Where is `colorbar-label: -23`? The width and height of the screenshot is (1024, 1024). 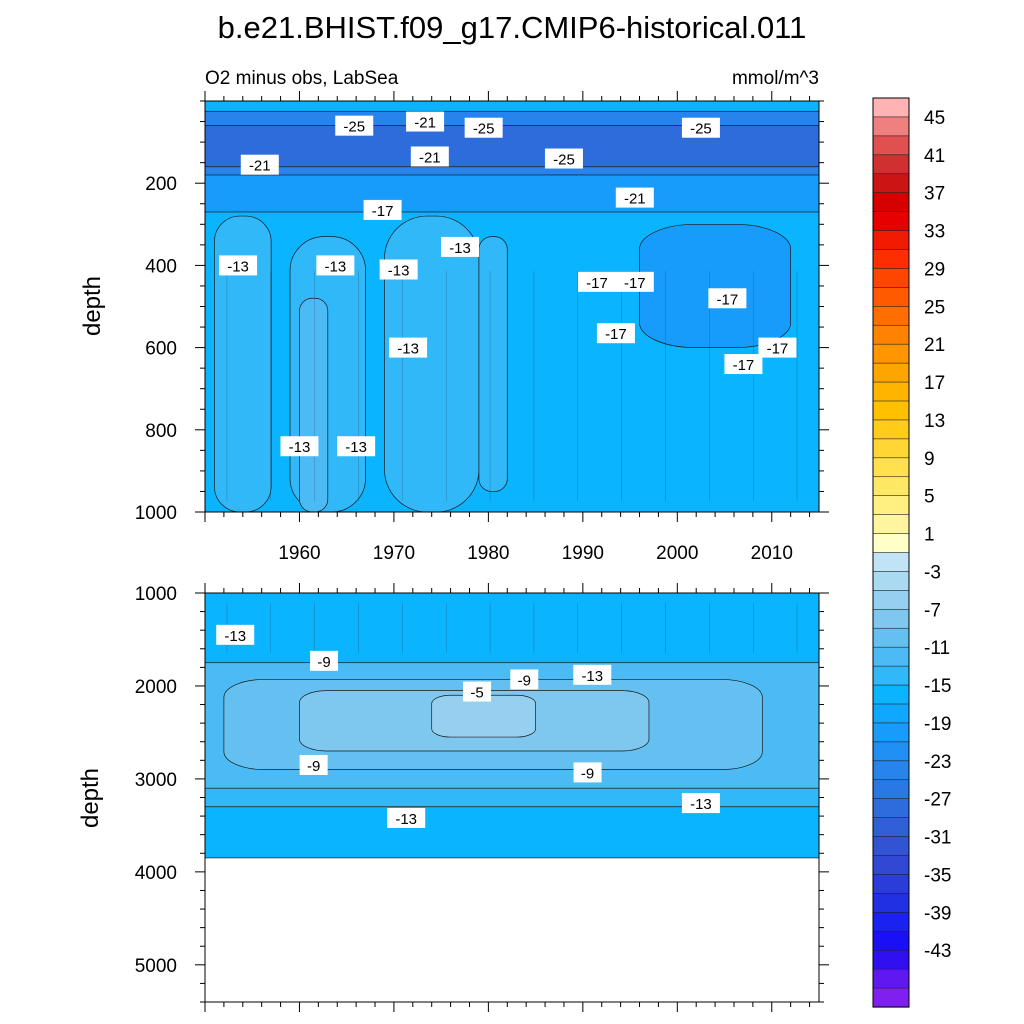
colorbar-label: -23 is located at coordinates (937, 762).